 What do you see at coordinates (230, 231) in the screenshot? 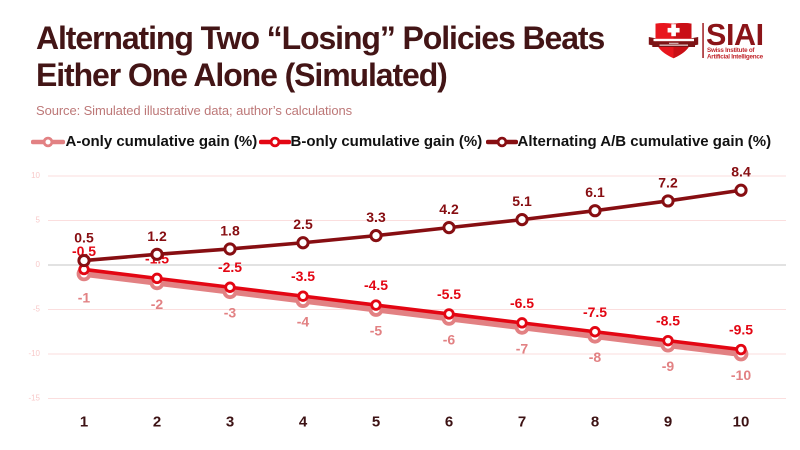
I see `svg-text: 1.8` at bounding box center [230, 231].